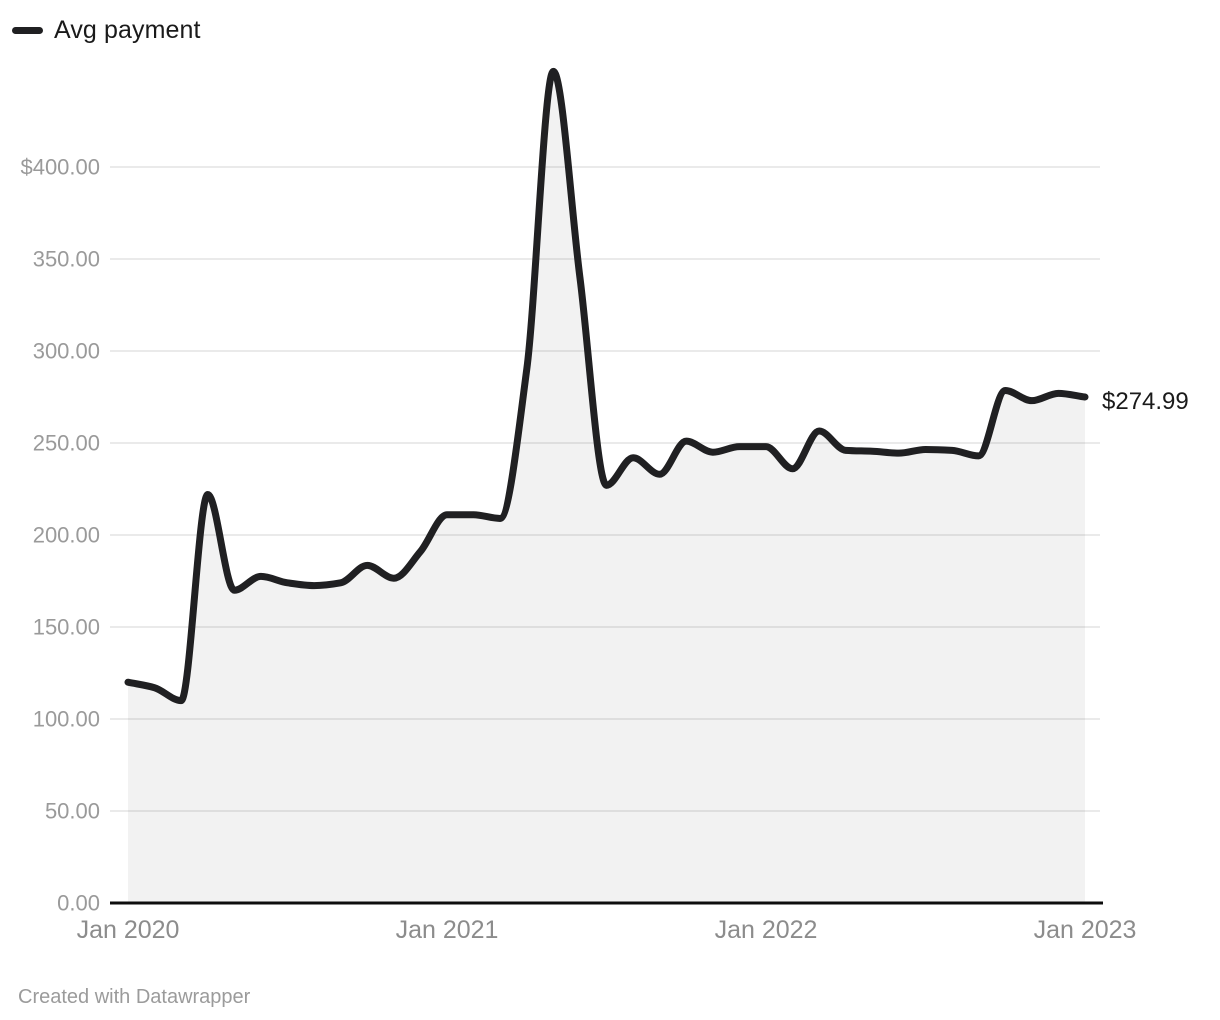 Image resolution: width=1220 pixels, height=1020 pixels. What do you see at coordinates (766, 930) in the screenshot?
I see `x-tick-label: Jan 2022` at bounding box center [766, 930].